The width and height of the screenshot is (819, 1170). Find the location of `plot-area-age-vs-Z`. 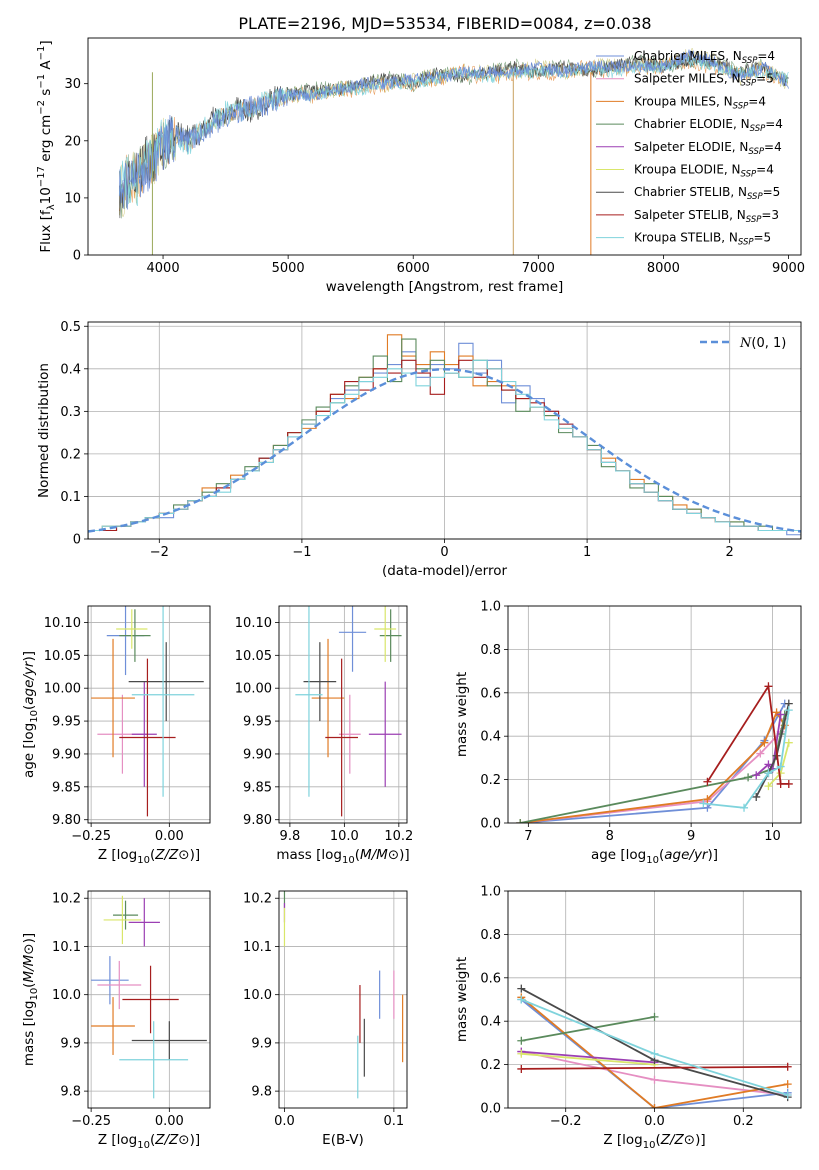

plot-area-age-vs-Z is located at coordinates (147, 711).